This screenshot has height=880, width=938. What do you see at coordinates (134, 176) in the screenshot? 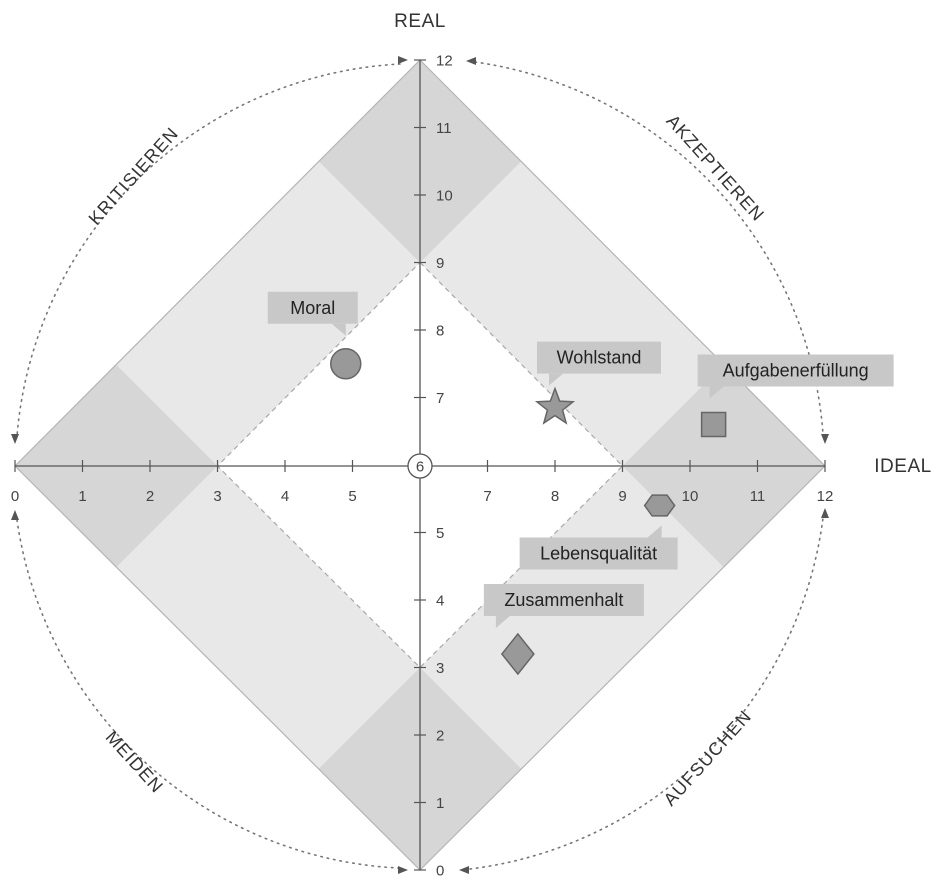
I see `quadrant-label-kritisieren: KRITISIEREN` at bounding box center [134, 176].